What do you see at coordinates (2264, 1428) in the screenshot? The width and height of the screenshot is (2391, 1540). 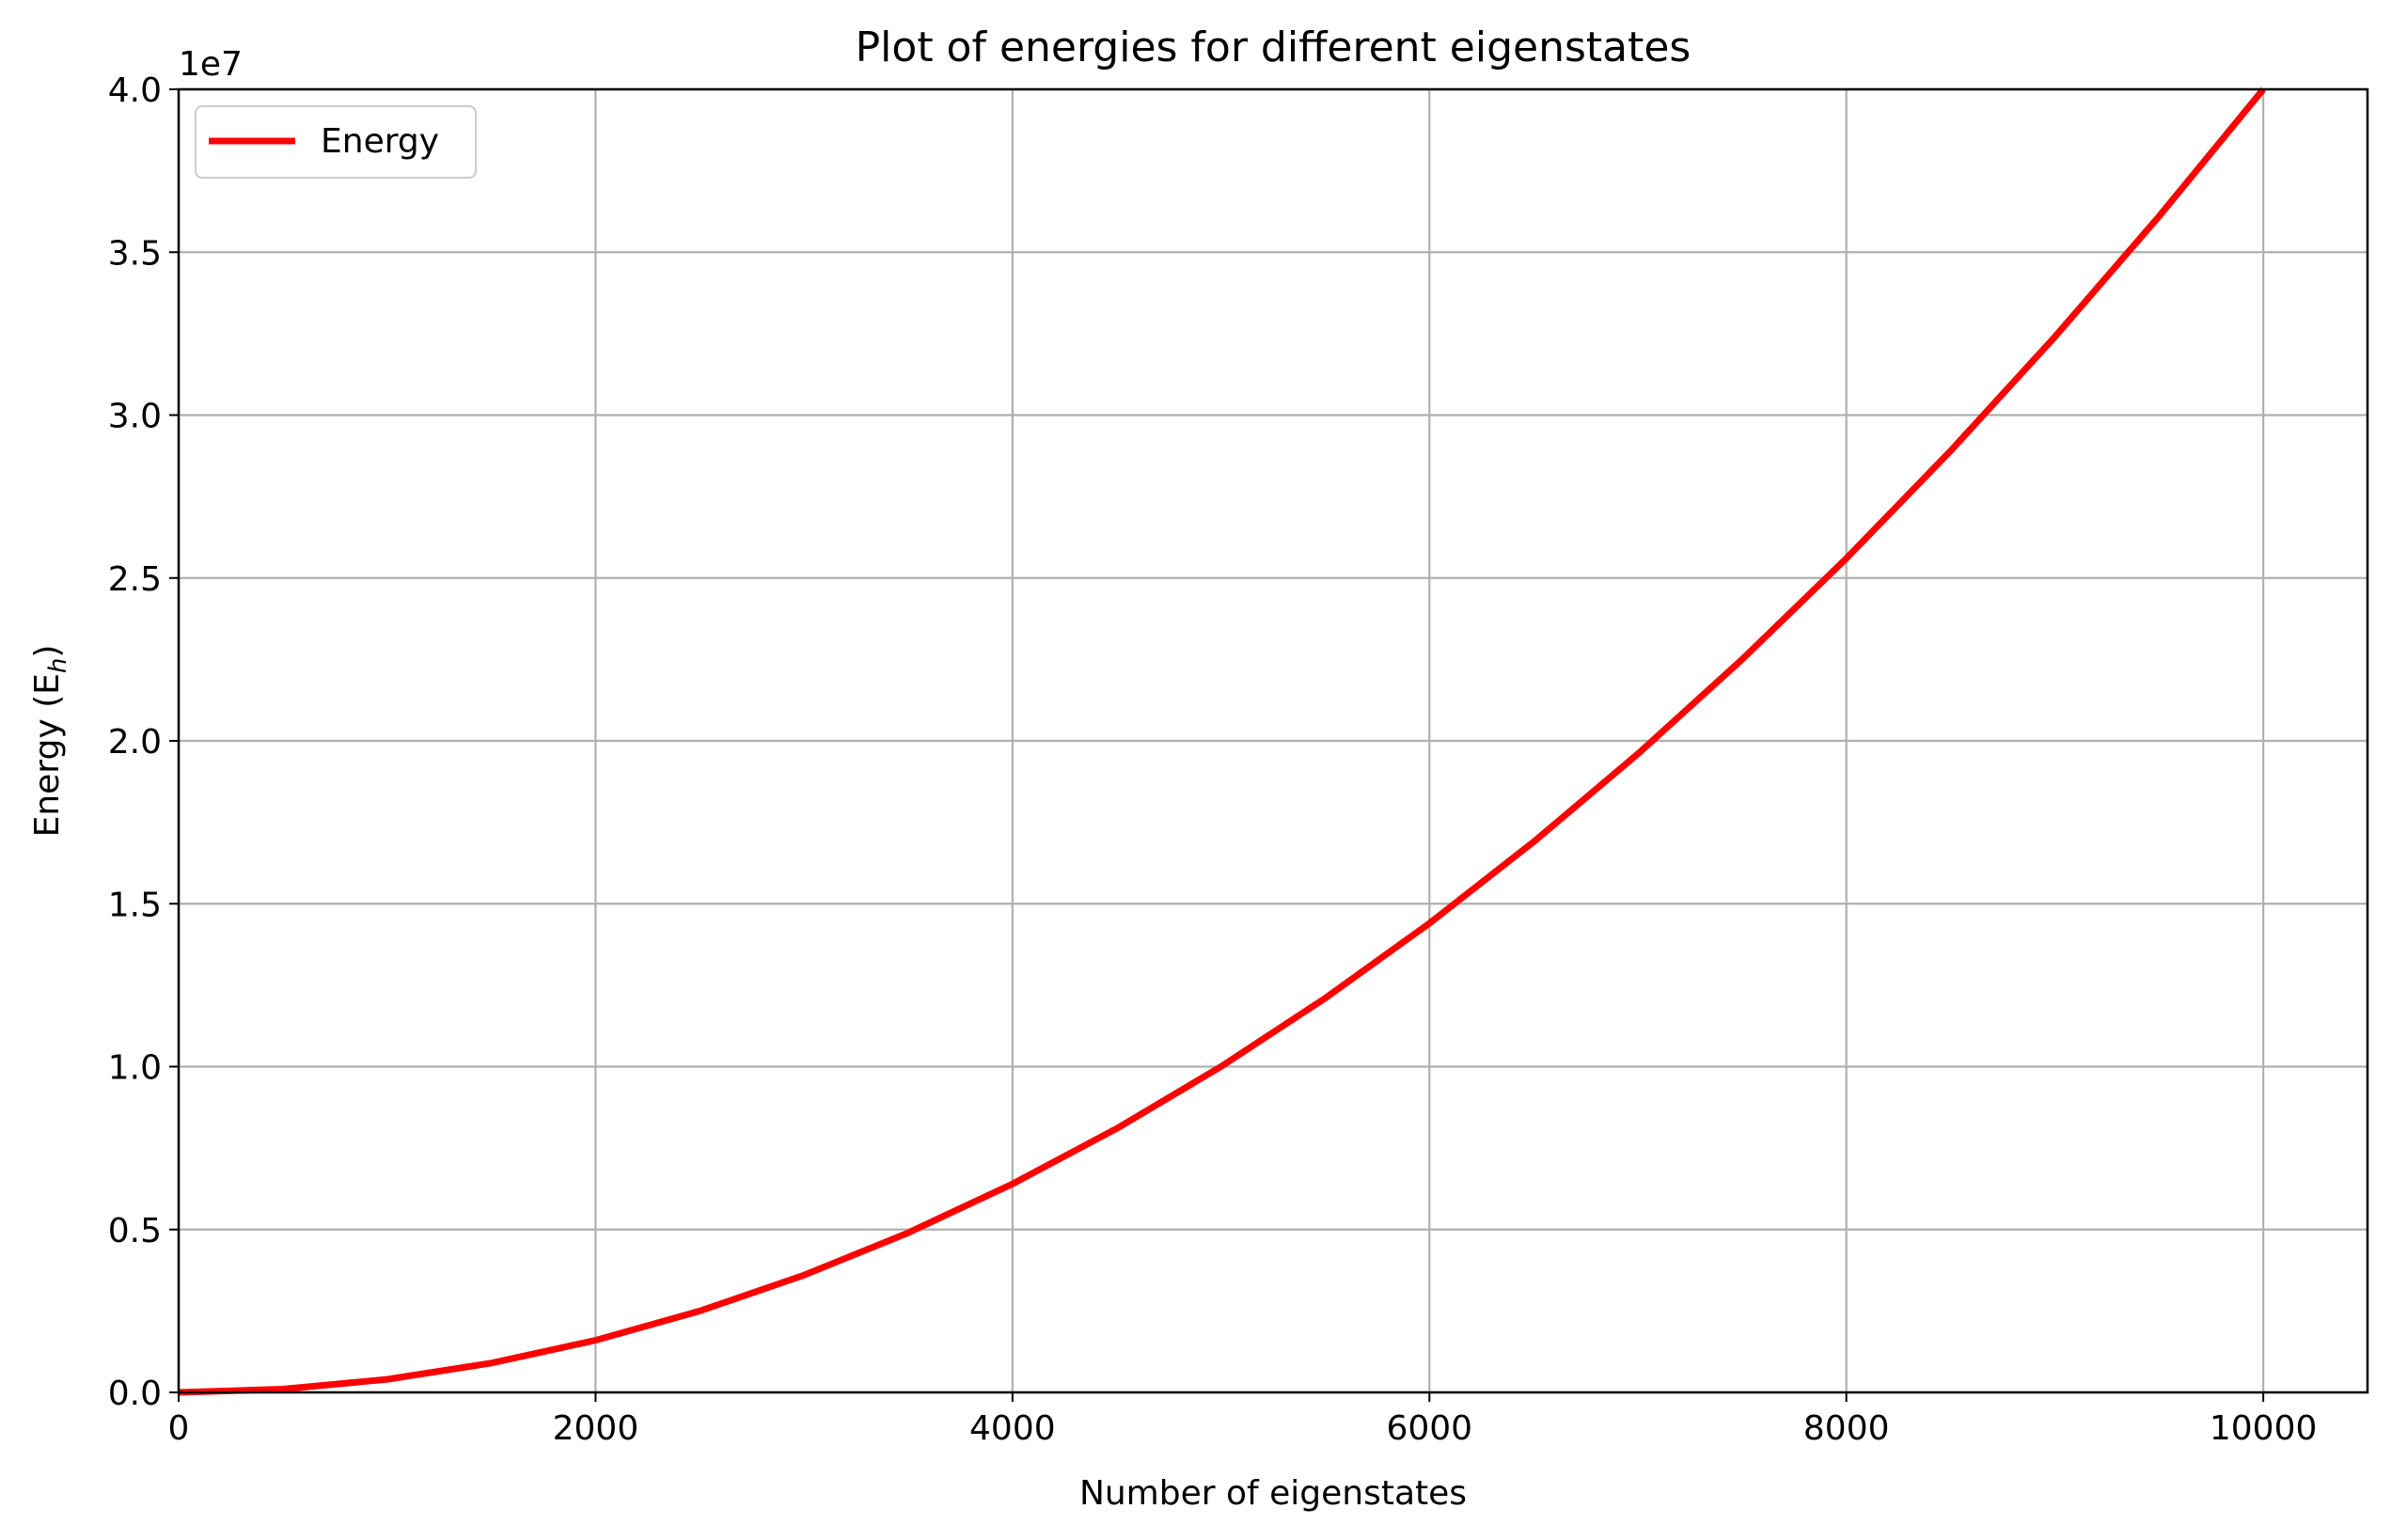 I see `x-tick-label: 10000` at bounding box center [2264, 1428].